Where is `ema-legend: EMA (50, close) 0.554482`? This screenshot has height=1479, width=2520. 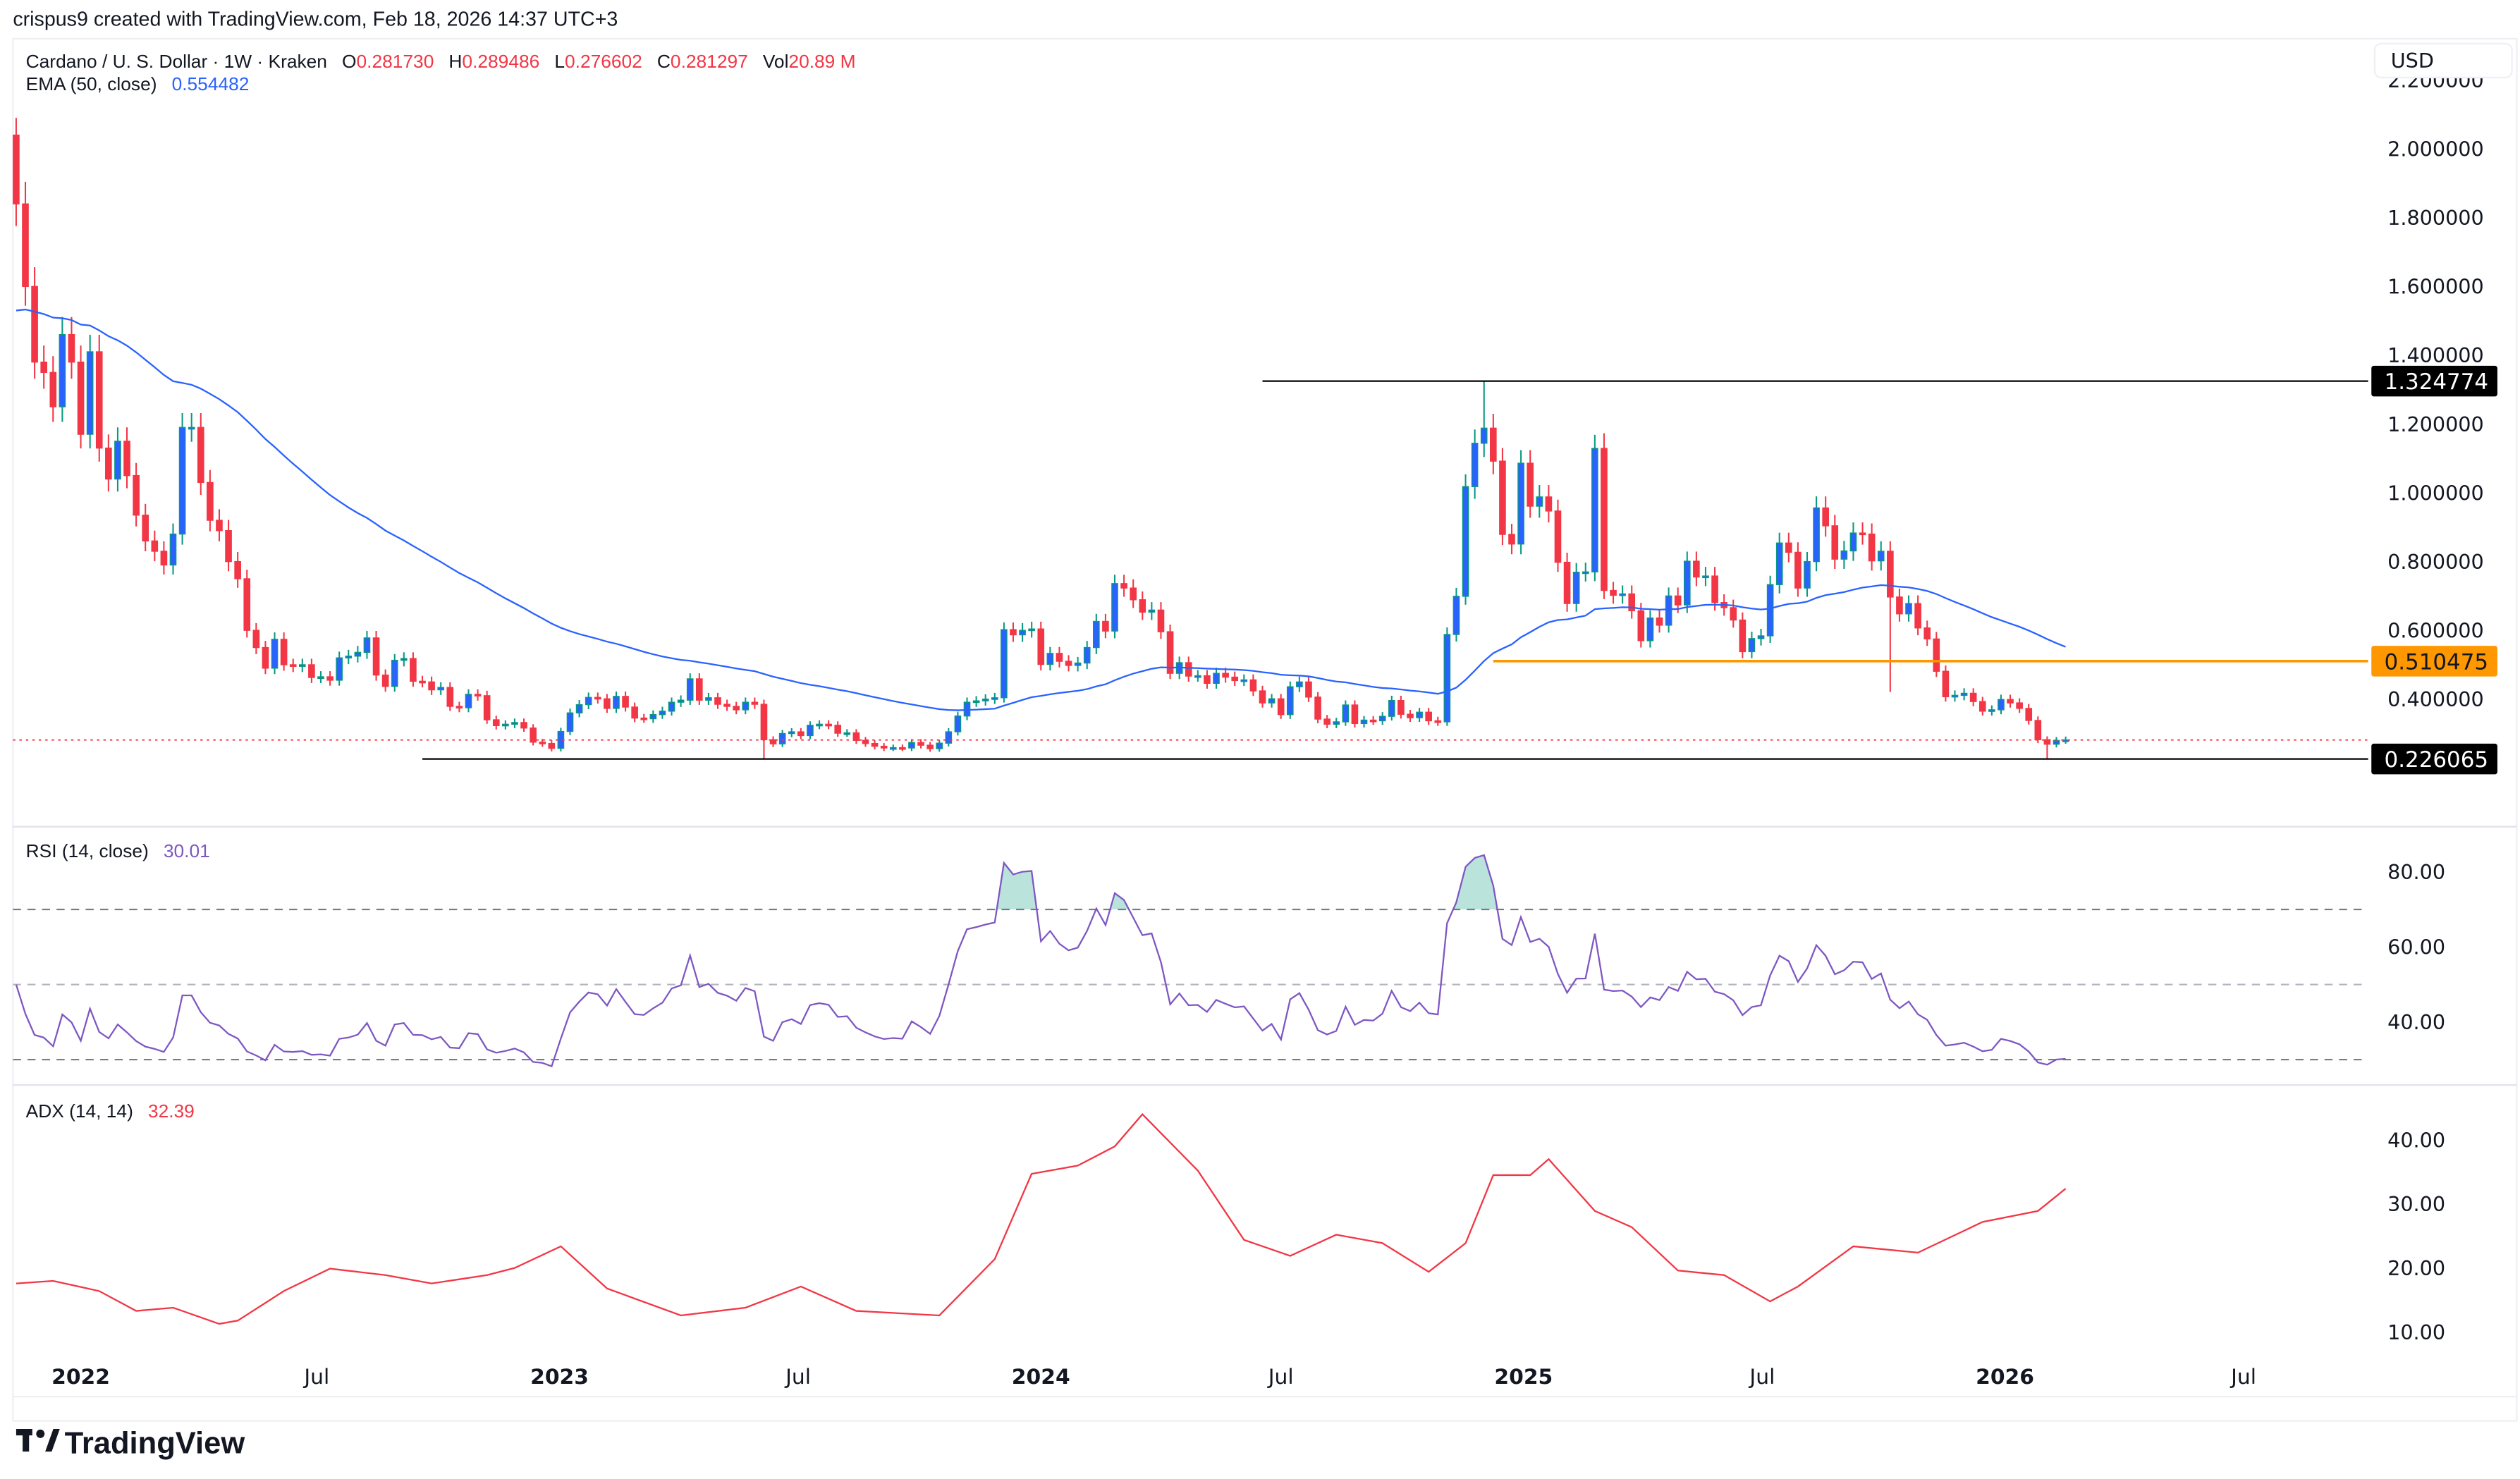 ema-legend: EMA (50, close) 0.554482 is located at coordinates (138, 83).